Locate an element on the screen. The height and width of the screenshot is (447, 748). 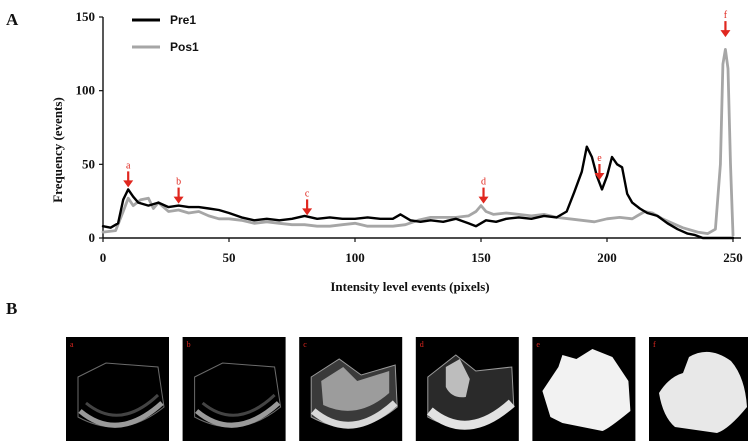
thumbnail-e: e is located at coordinates (584, 389).